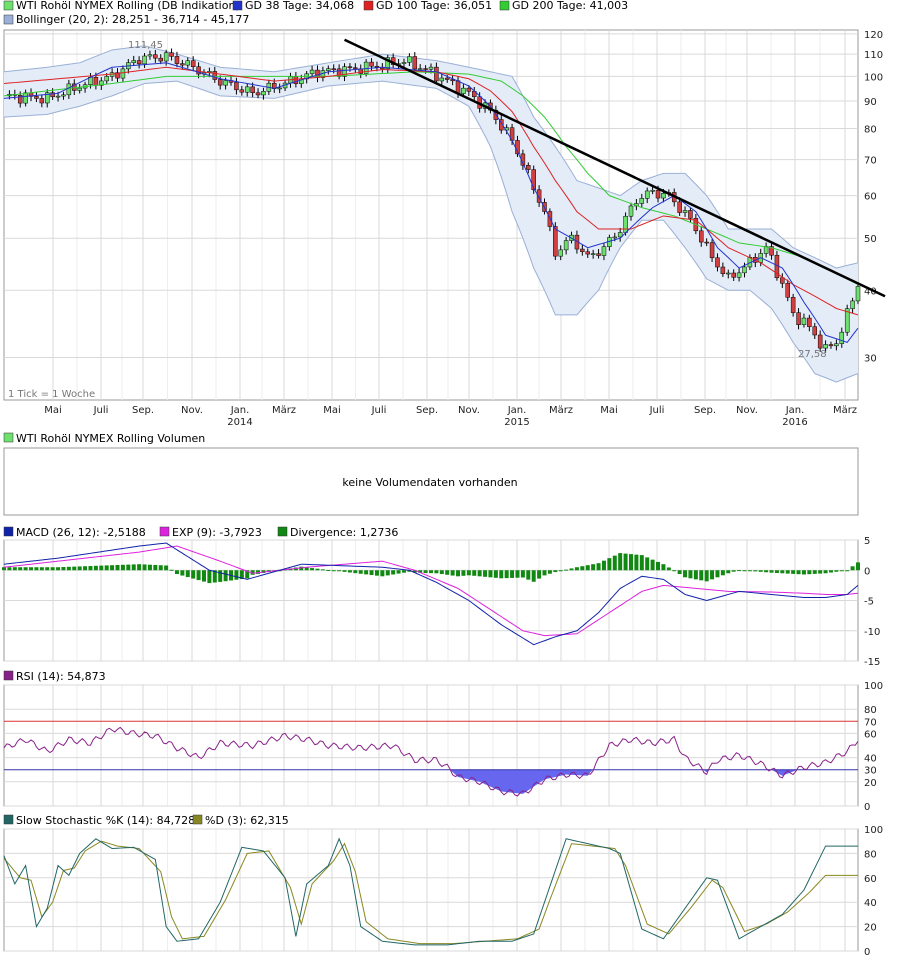  Describe the element at coordinates (869, 602) in the screenshot. I see `macd-y-tick-label: -5` at that location.